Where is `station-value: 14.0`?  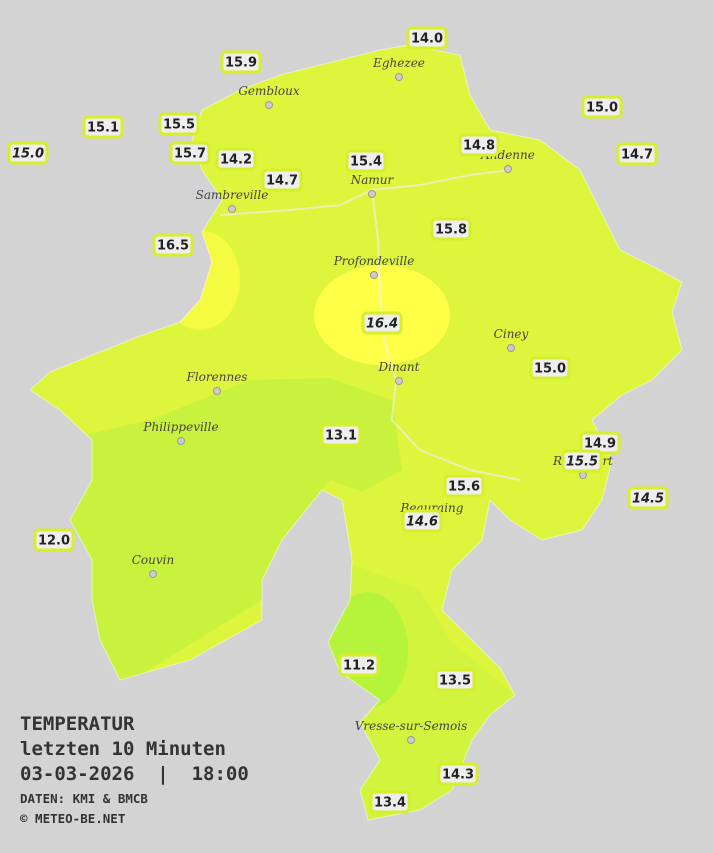
station-value: 14.0 is located at coordinates (427, 39).